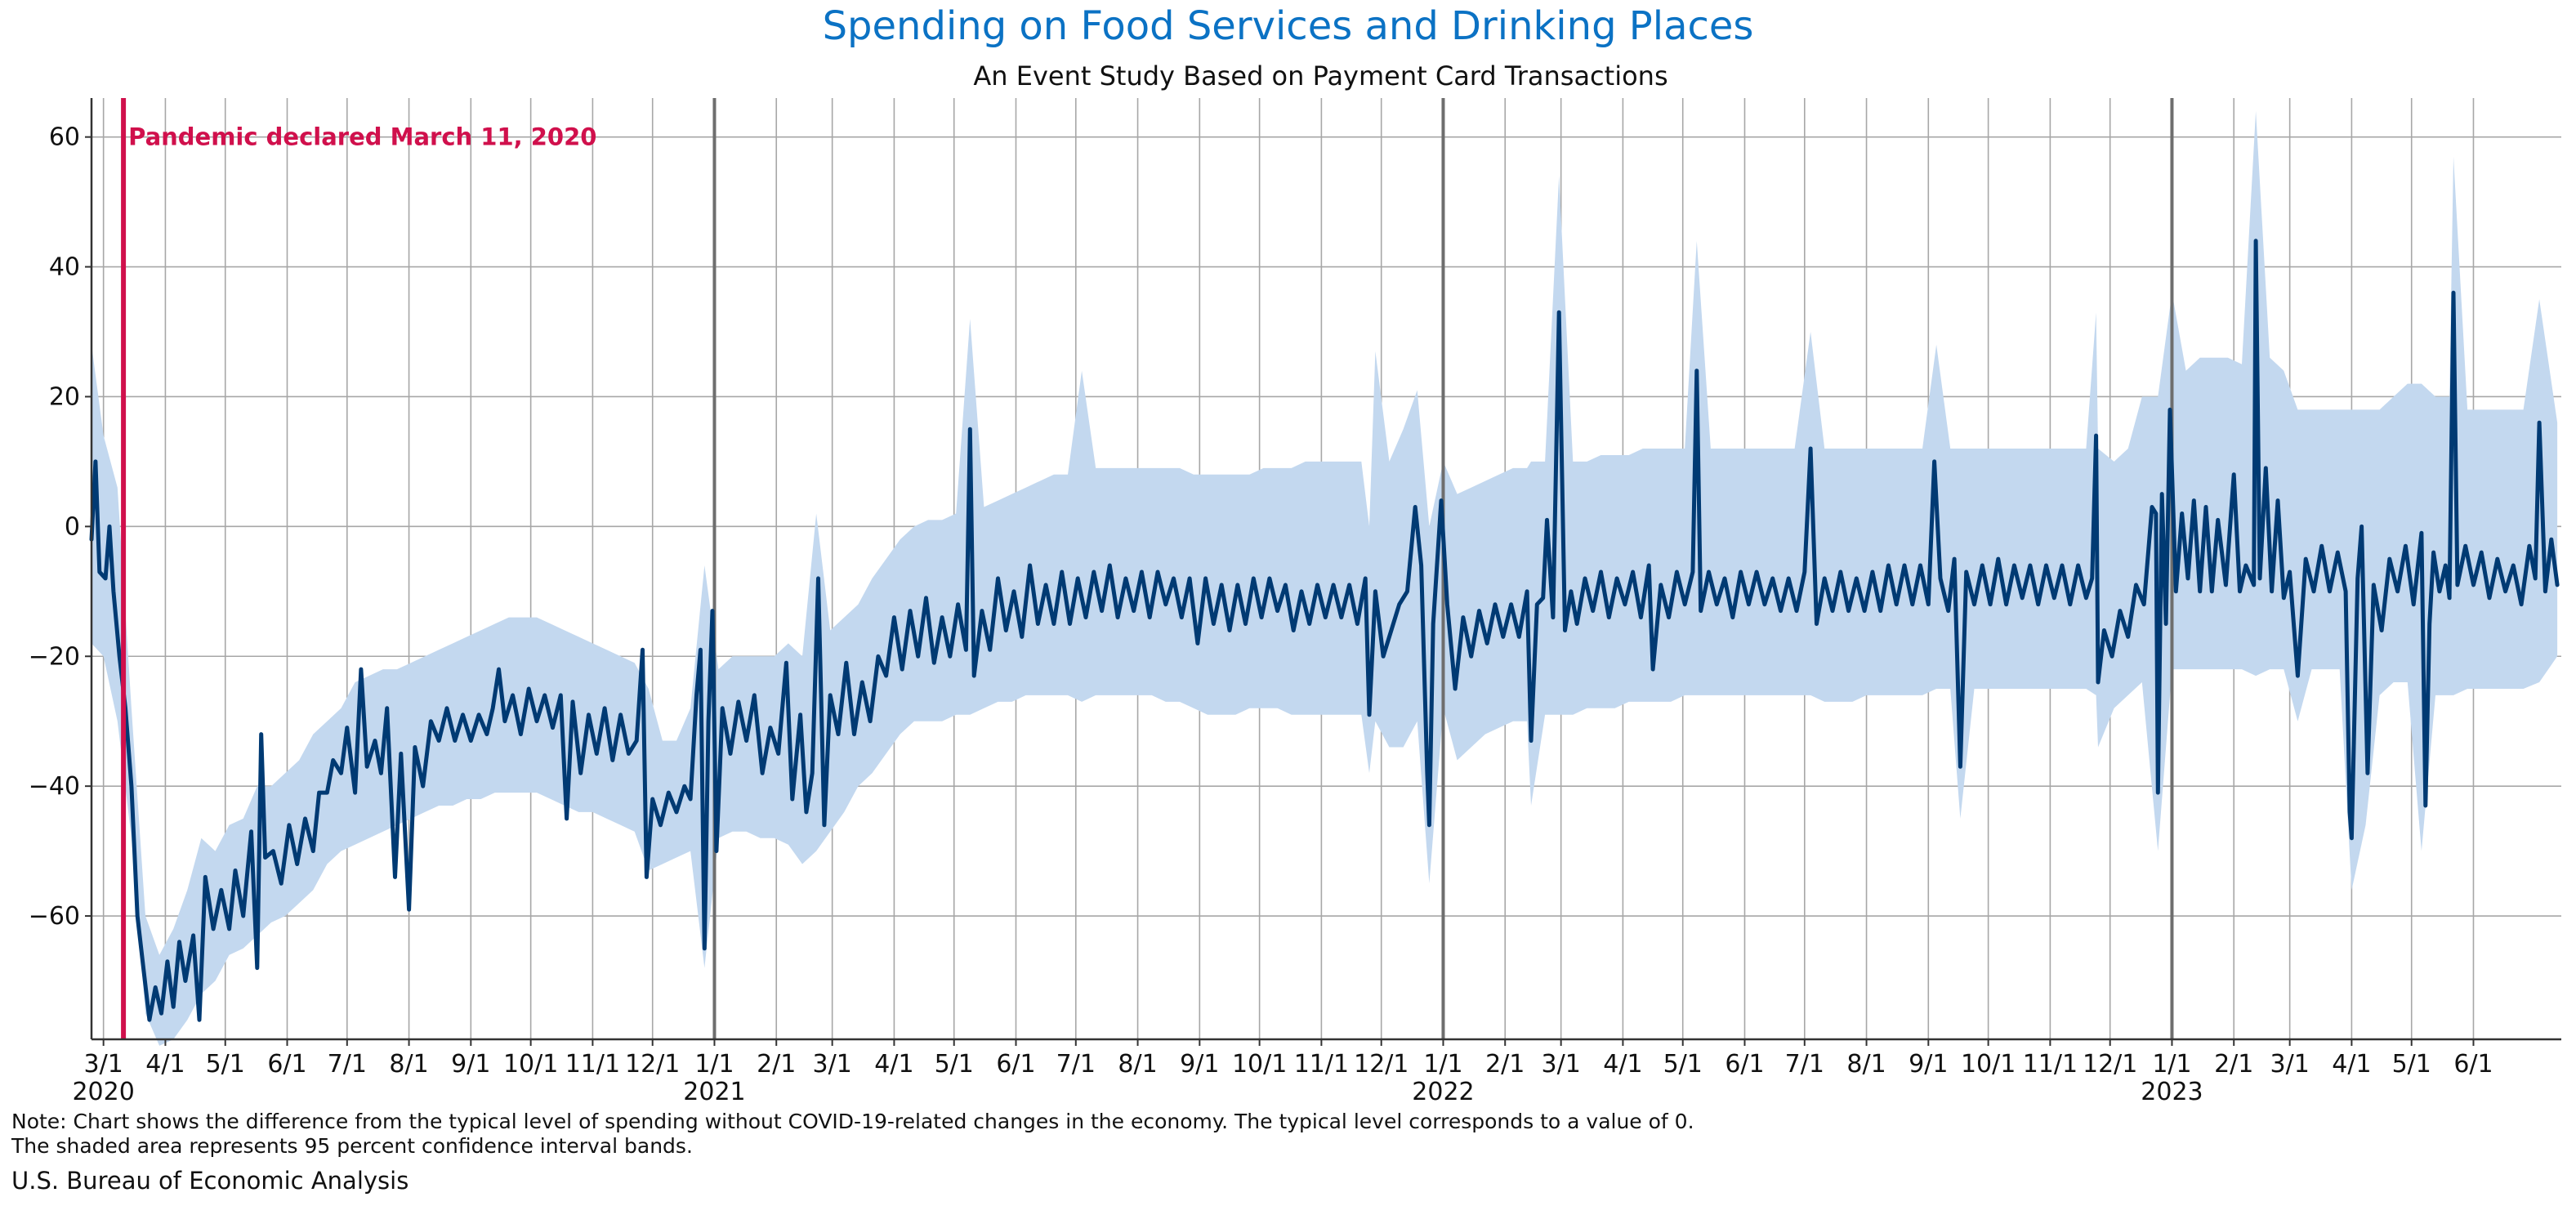 This screenshot has width=2576, height=1206. What do you see at coordinates (362, 137) in the screenshot?
I see `event-label: Pandemic declared March 11, 2020` at bounding box center [362, 137].